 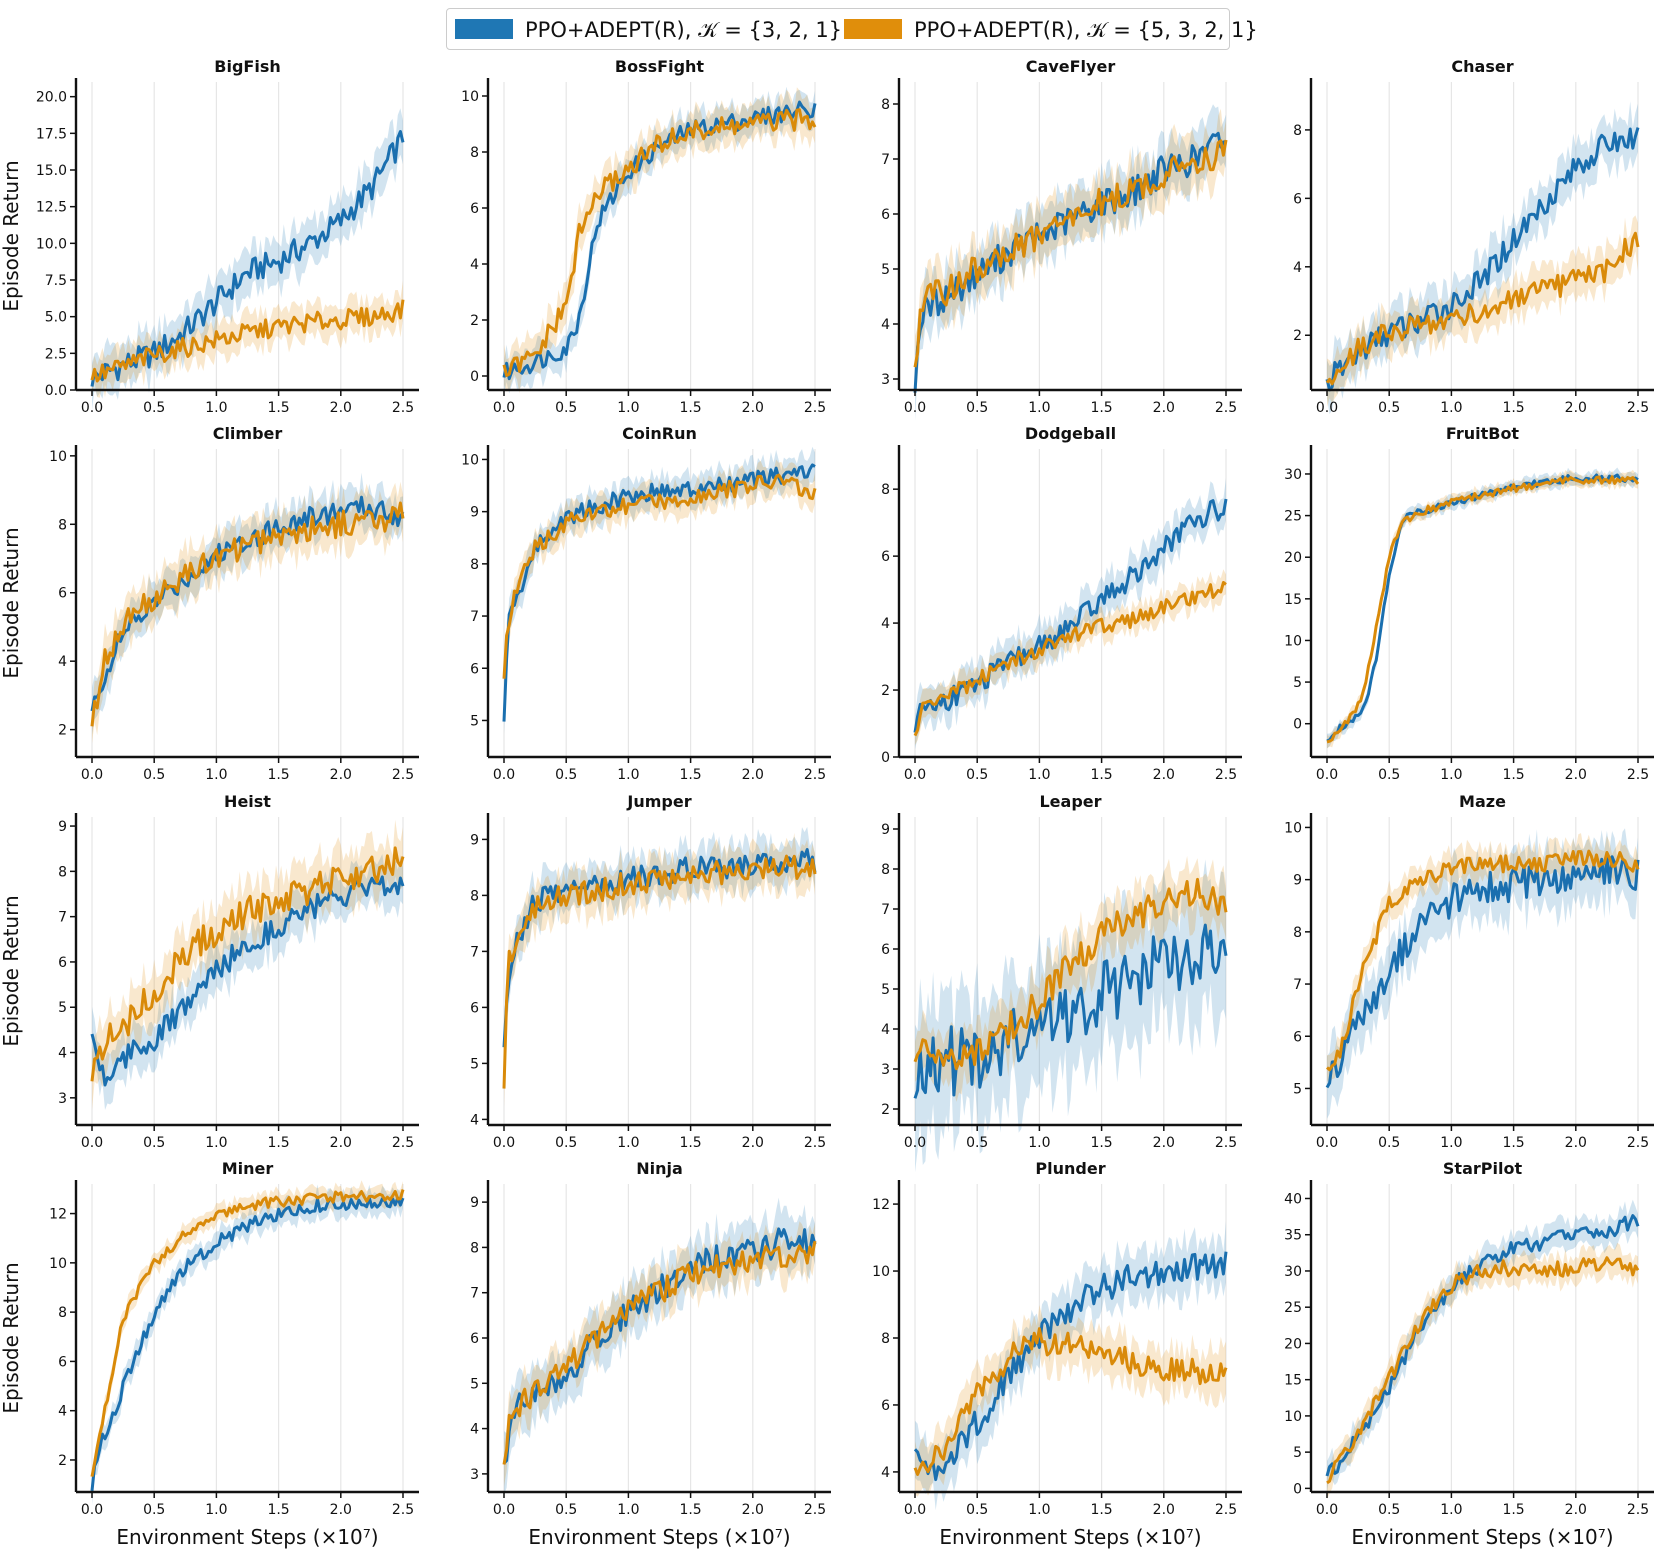 I want to click on legend-swatch-series-b, so click(x=873, y=29).